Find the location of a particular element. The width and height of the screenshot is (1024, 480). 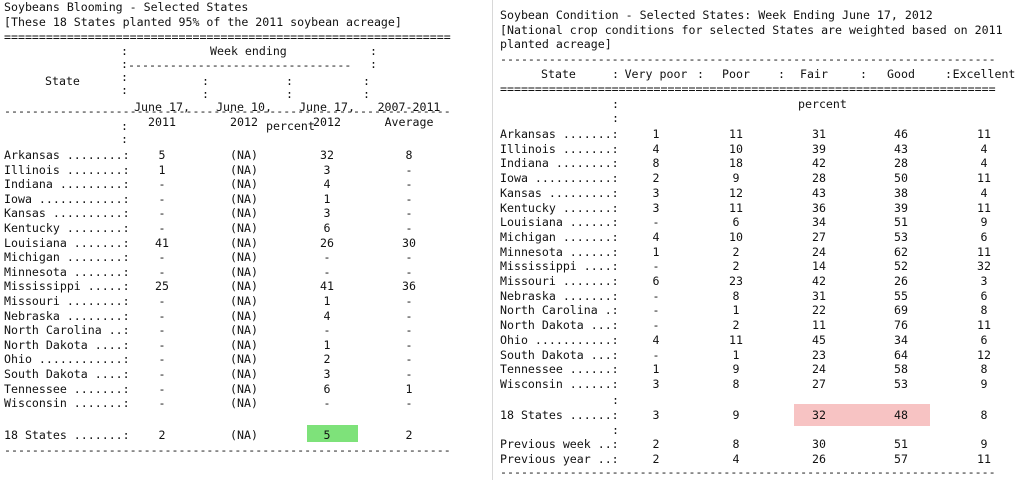

blooming-row-value: 4 is located at coordinates (327, 184).